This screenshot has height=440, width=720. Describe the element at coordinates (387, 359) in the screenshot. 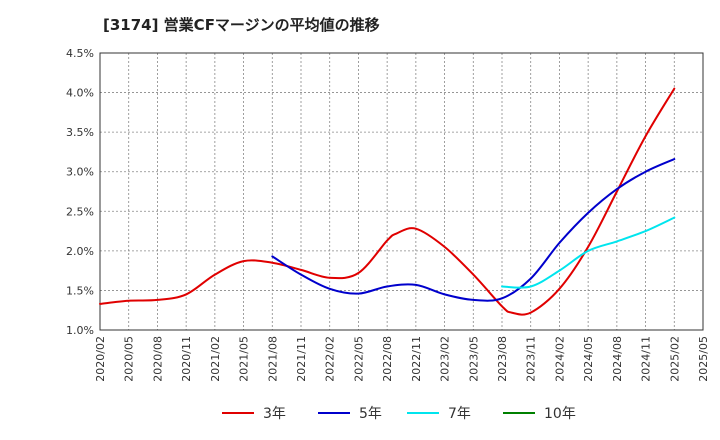

I see `x-tick-label: 2022/08` at that location.